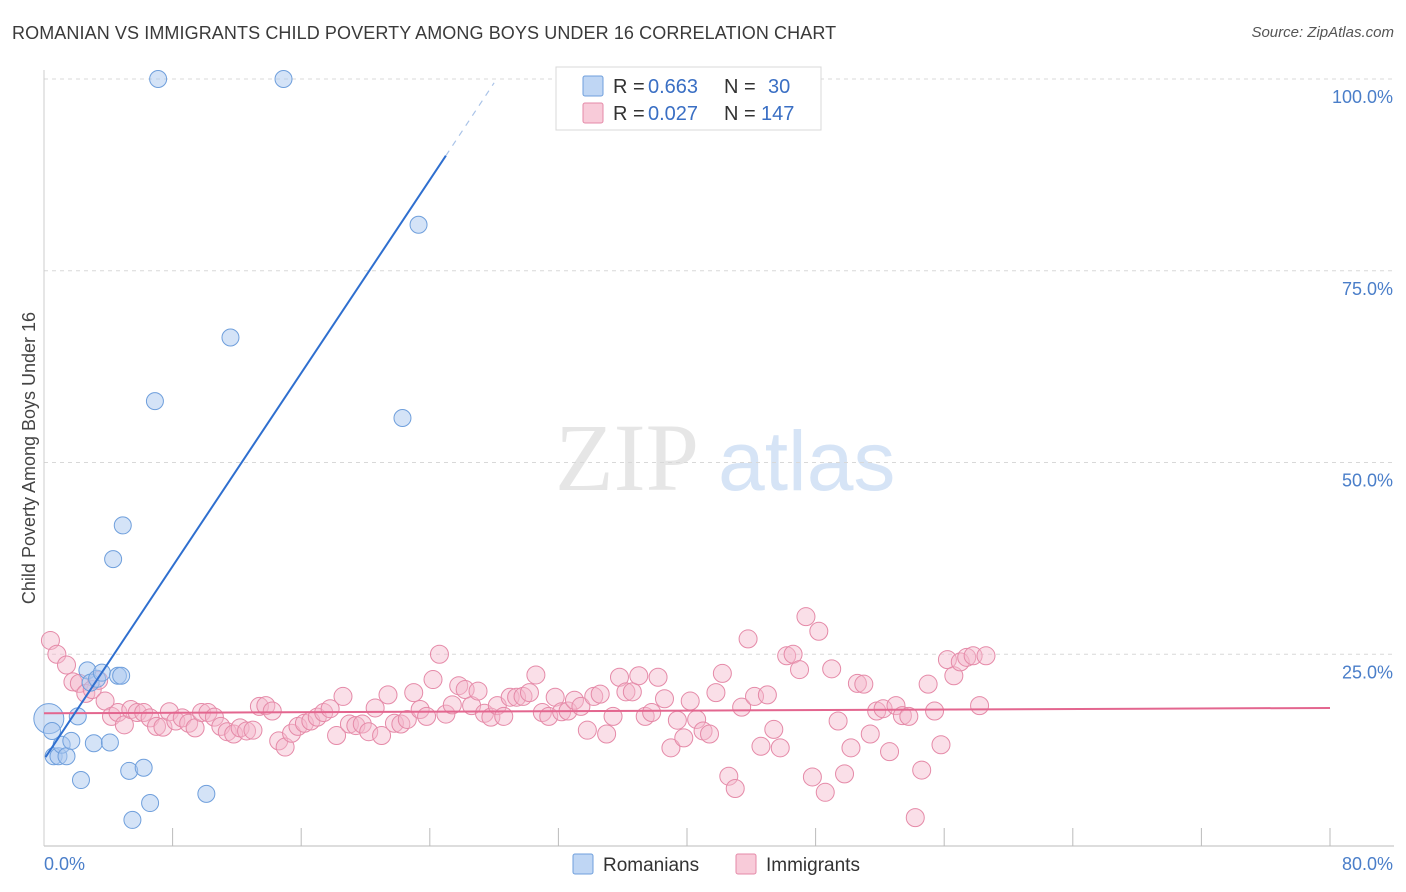 The width and height of the screenshot is (1406, 892). What do you see at coordinates (629, 87) in the screenshot?
I see `legend-r-label-romanians: R =` at bounding box center [629, 87].